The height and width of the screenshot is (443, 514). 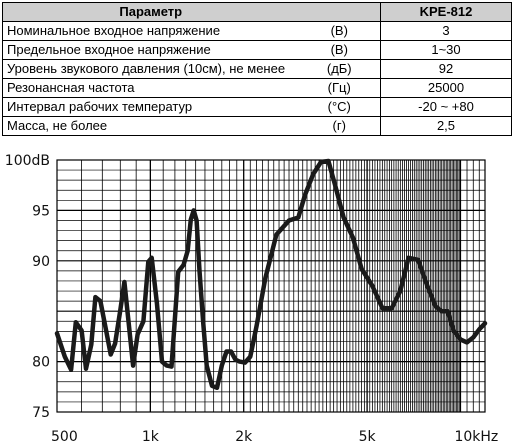 What do you see at coordinates (150, 107) in the screenshot?
I see `row-name: Интервал рабочих температур` at bounding box center [150, 107].